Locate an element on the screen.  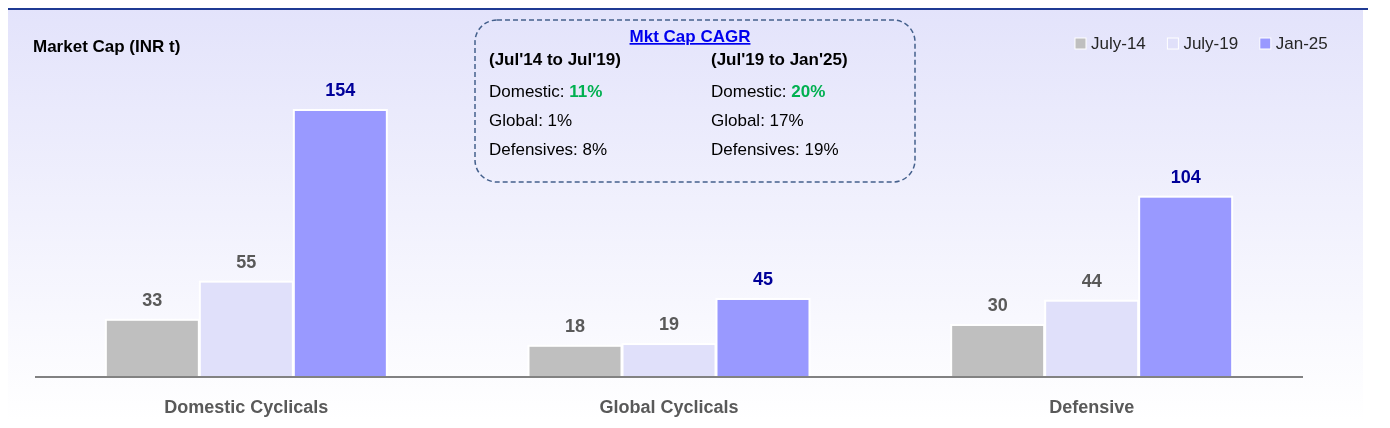
data-label: 154 is located at coordinates (340, 90).